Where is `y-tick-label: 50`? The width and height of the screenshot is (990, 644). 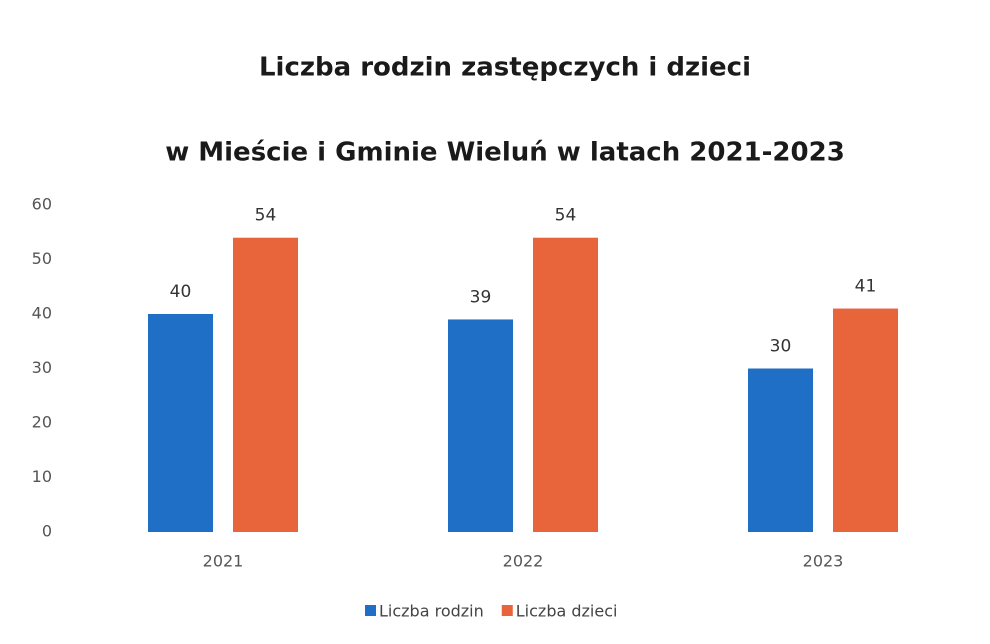
y-tick-label: 50 is located at coordinates (42, 258).